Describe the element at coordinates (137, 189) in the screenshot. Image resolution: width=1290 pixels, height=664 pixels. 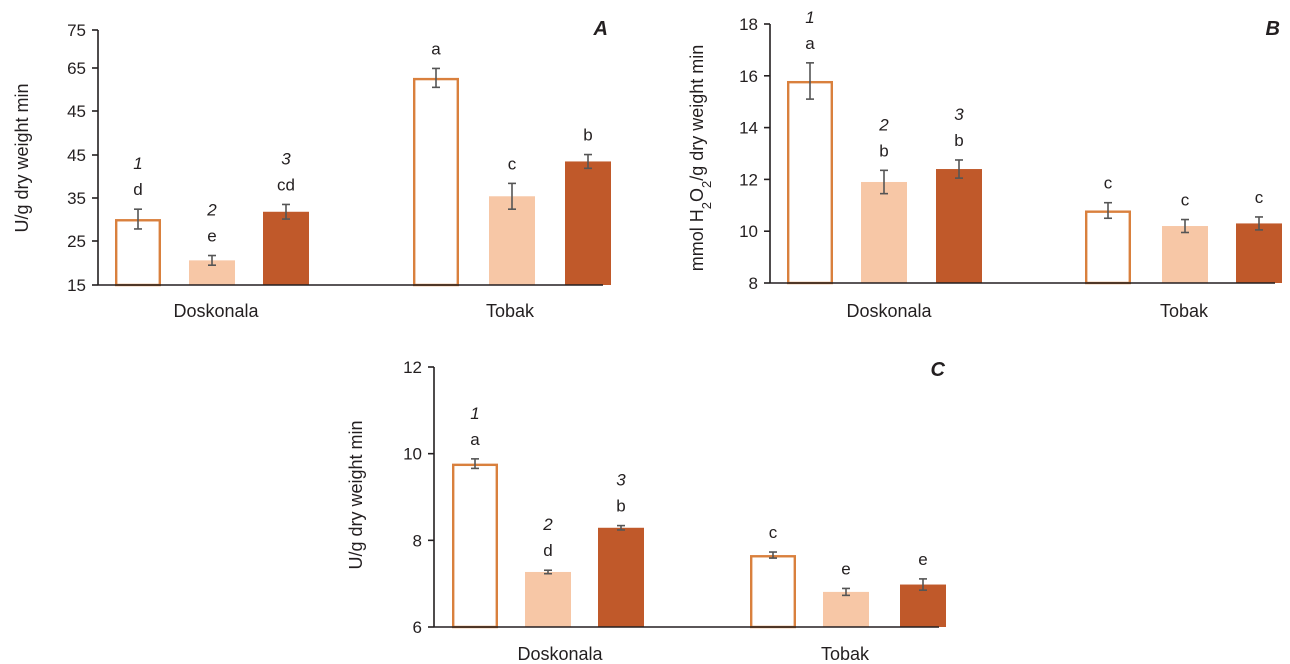
I see `significance-label-a: d` at that location.